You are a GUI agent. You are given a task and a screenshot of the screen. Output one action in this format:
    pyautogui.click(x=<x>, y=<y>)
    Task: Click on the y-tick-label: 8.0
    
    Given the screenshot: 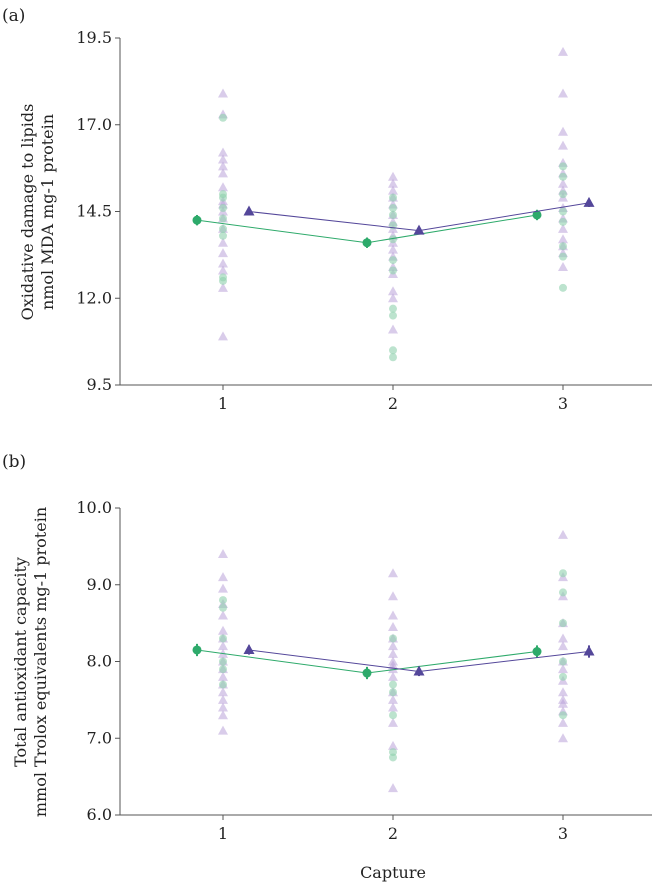 What is the action you would take?
    pyautogui.click(x=99, y=661)
    